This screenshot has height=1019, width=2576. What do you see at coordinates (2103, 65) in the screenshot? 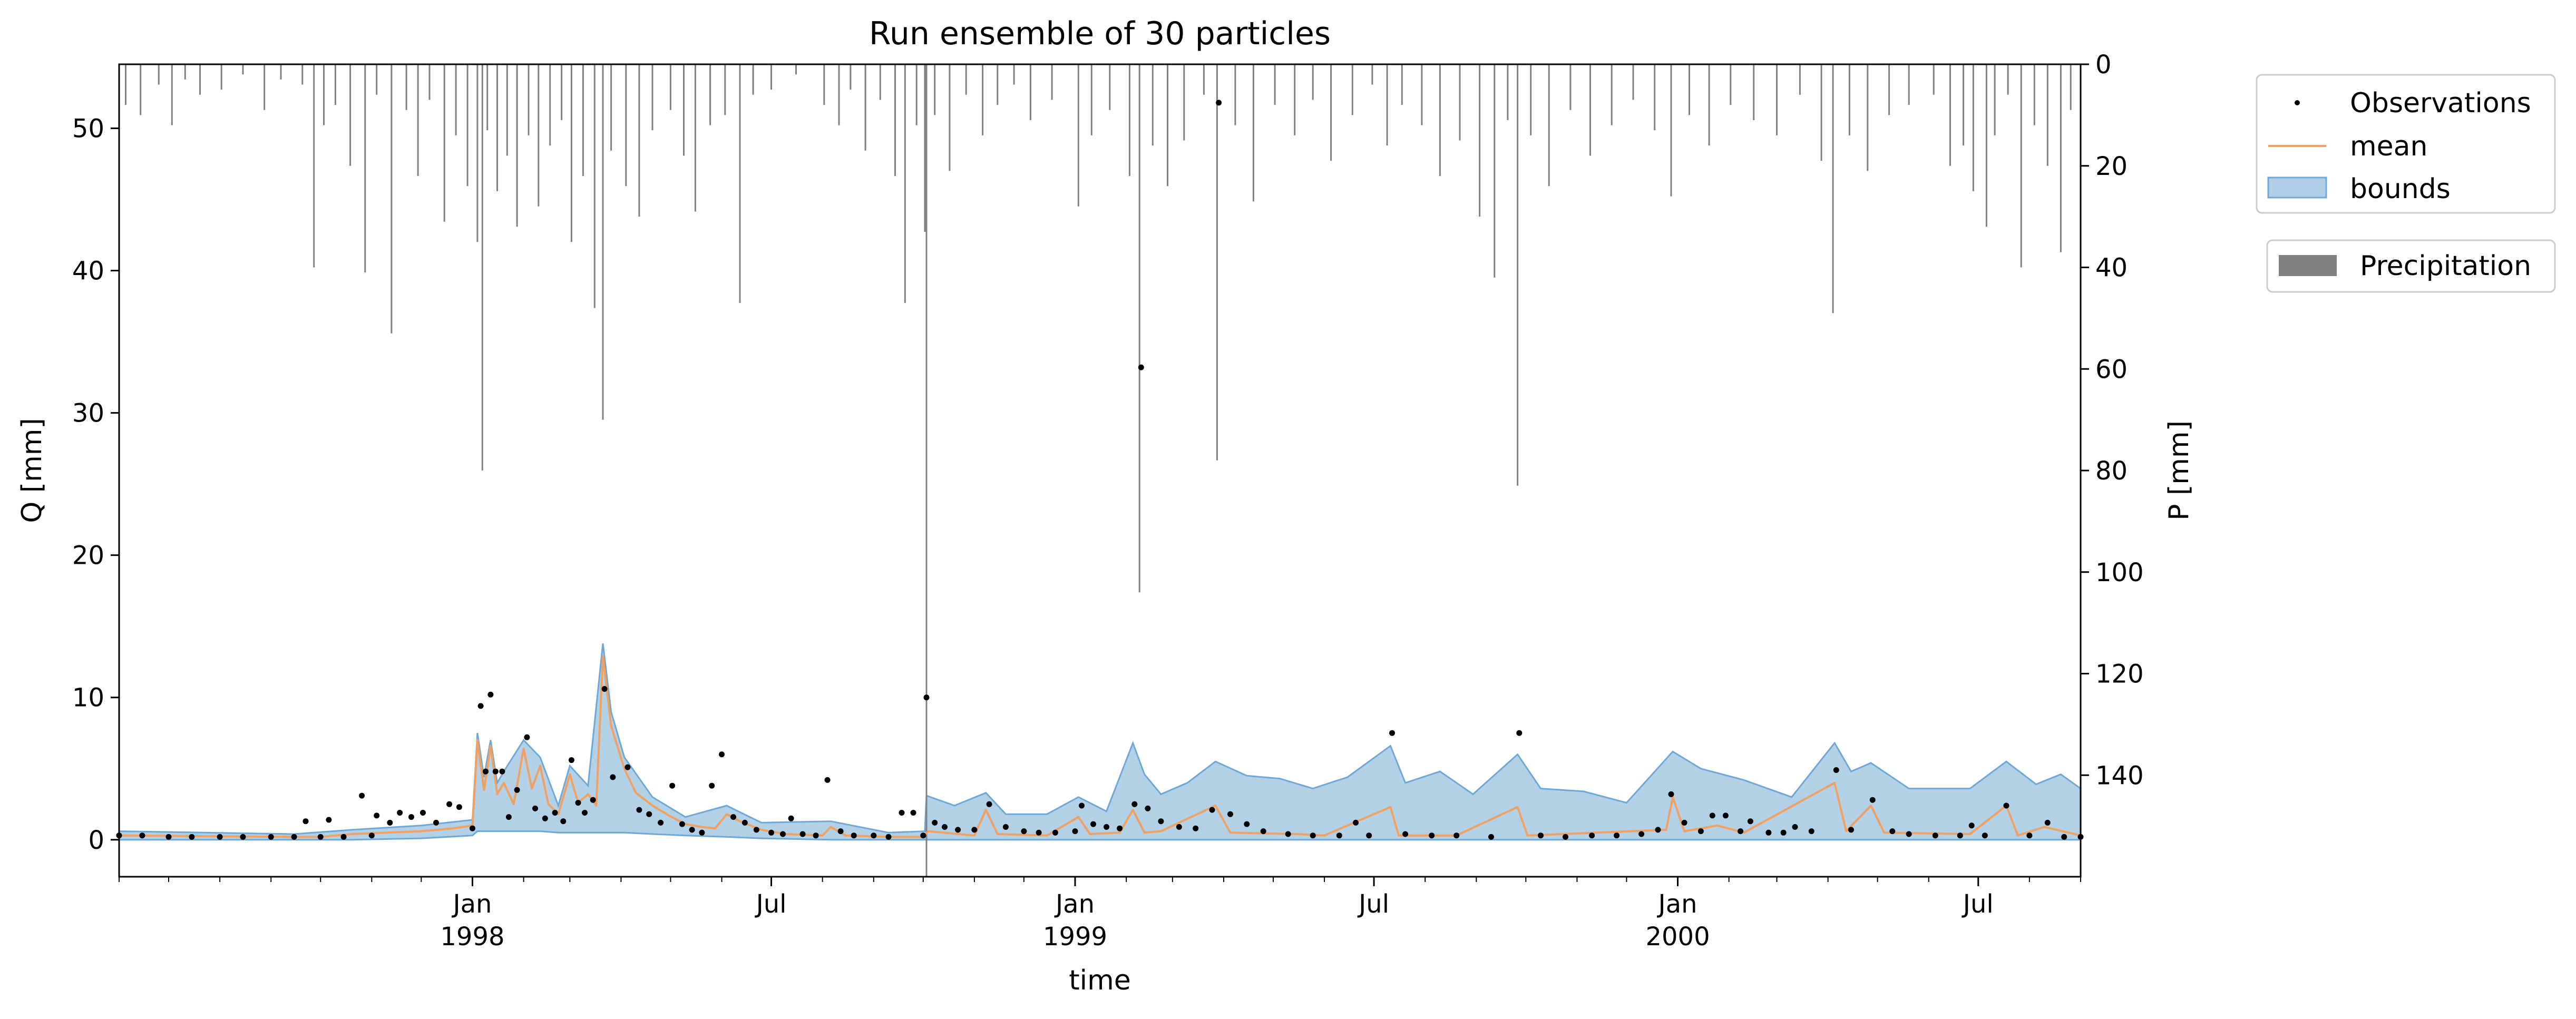
I see `y2-tick-label: 0` at bounding box center [2103, 65].